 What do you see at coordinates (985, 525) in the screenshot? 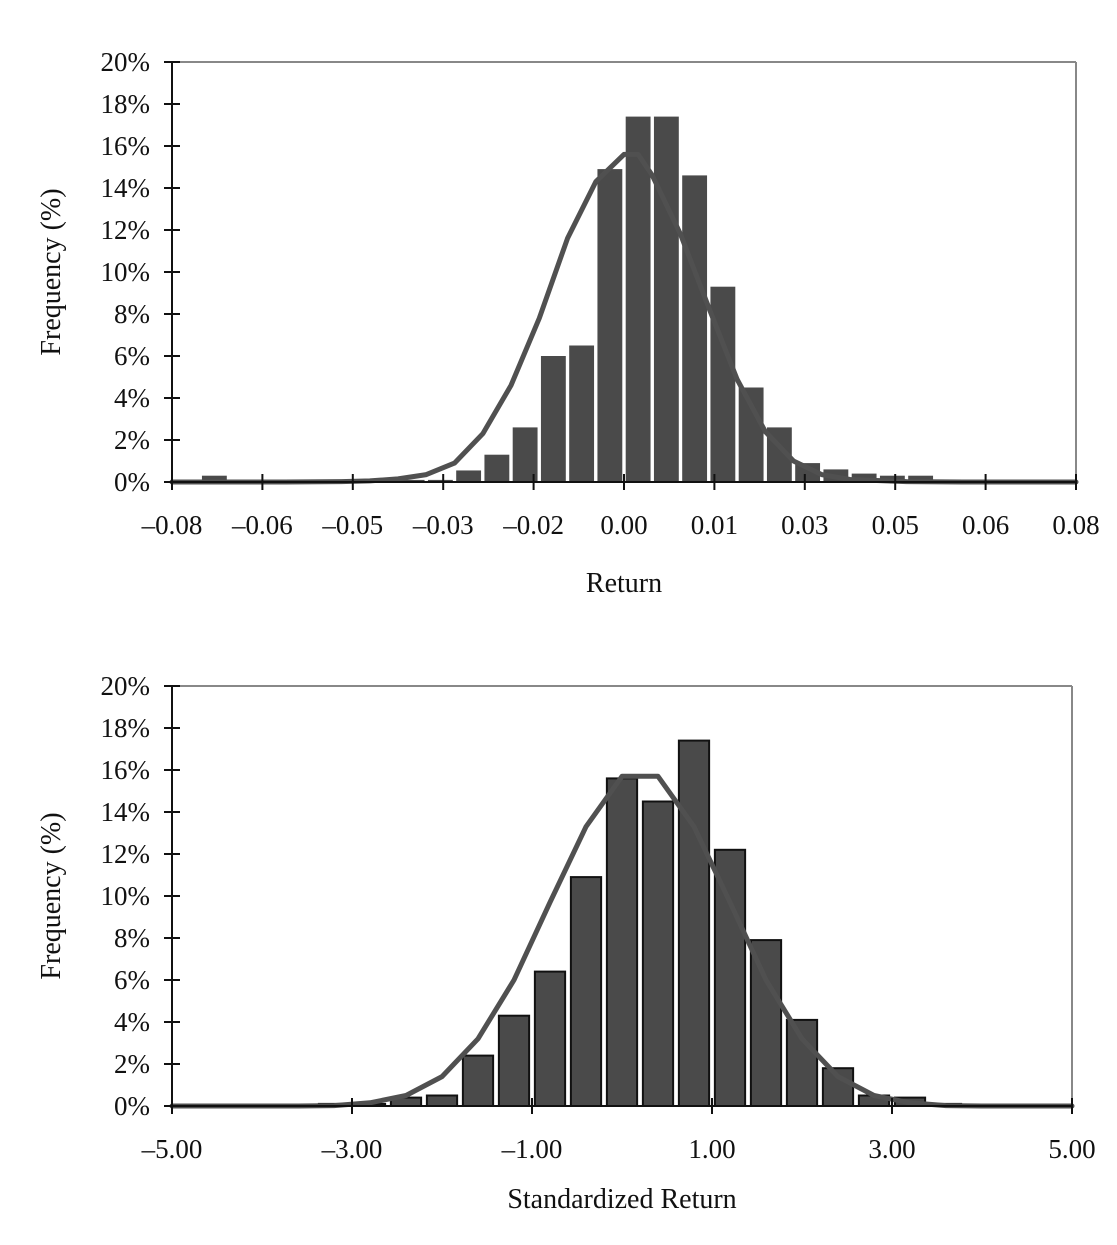
I see `x-tick-label: 0.06` at bounding box center [985, 525].